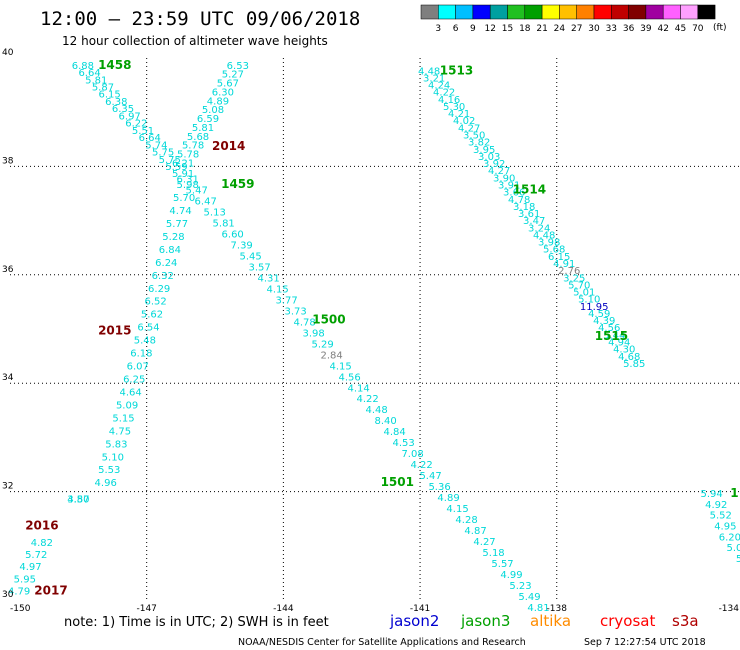  Describe the element at coordinates (8, 161) in the screenshot. I see `y-tick-label: 38` at that location.